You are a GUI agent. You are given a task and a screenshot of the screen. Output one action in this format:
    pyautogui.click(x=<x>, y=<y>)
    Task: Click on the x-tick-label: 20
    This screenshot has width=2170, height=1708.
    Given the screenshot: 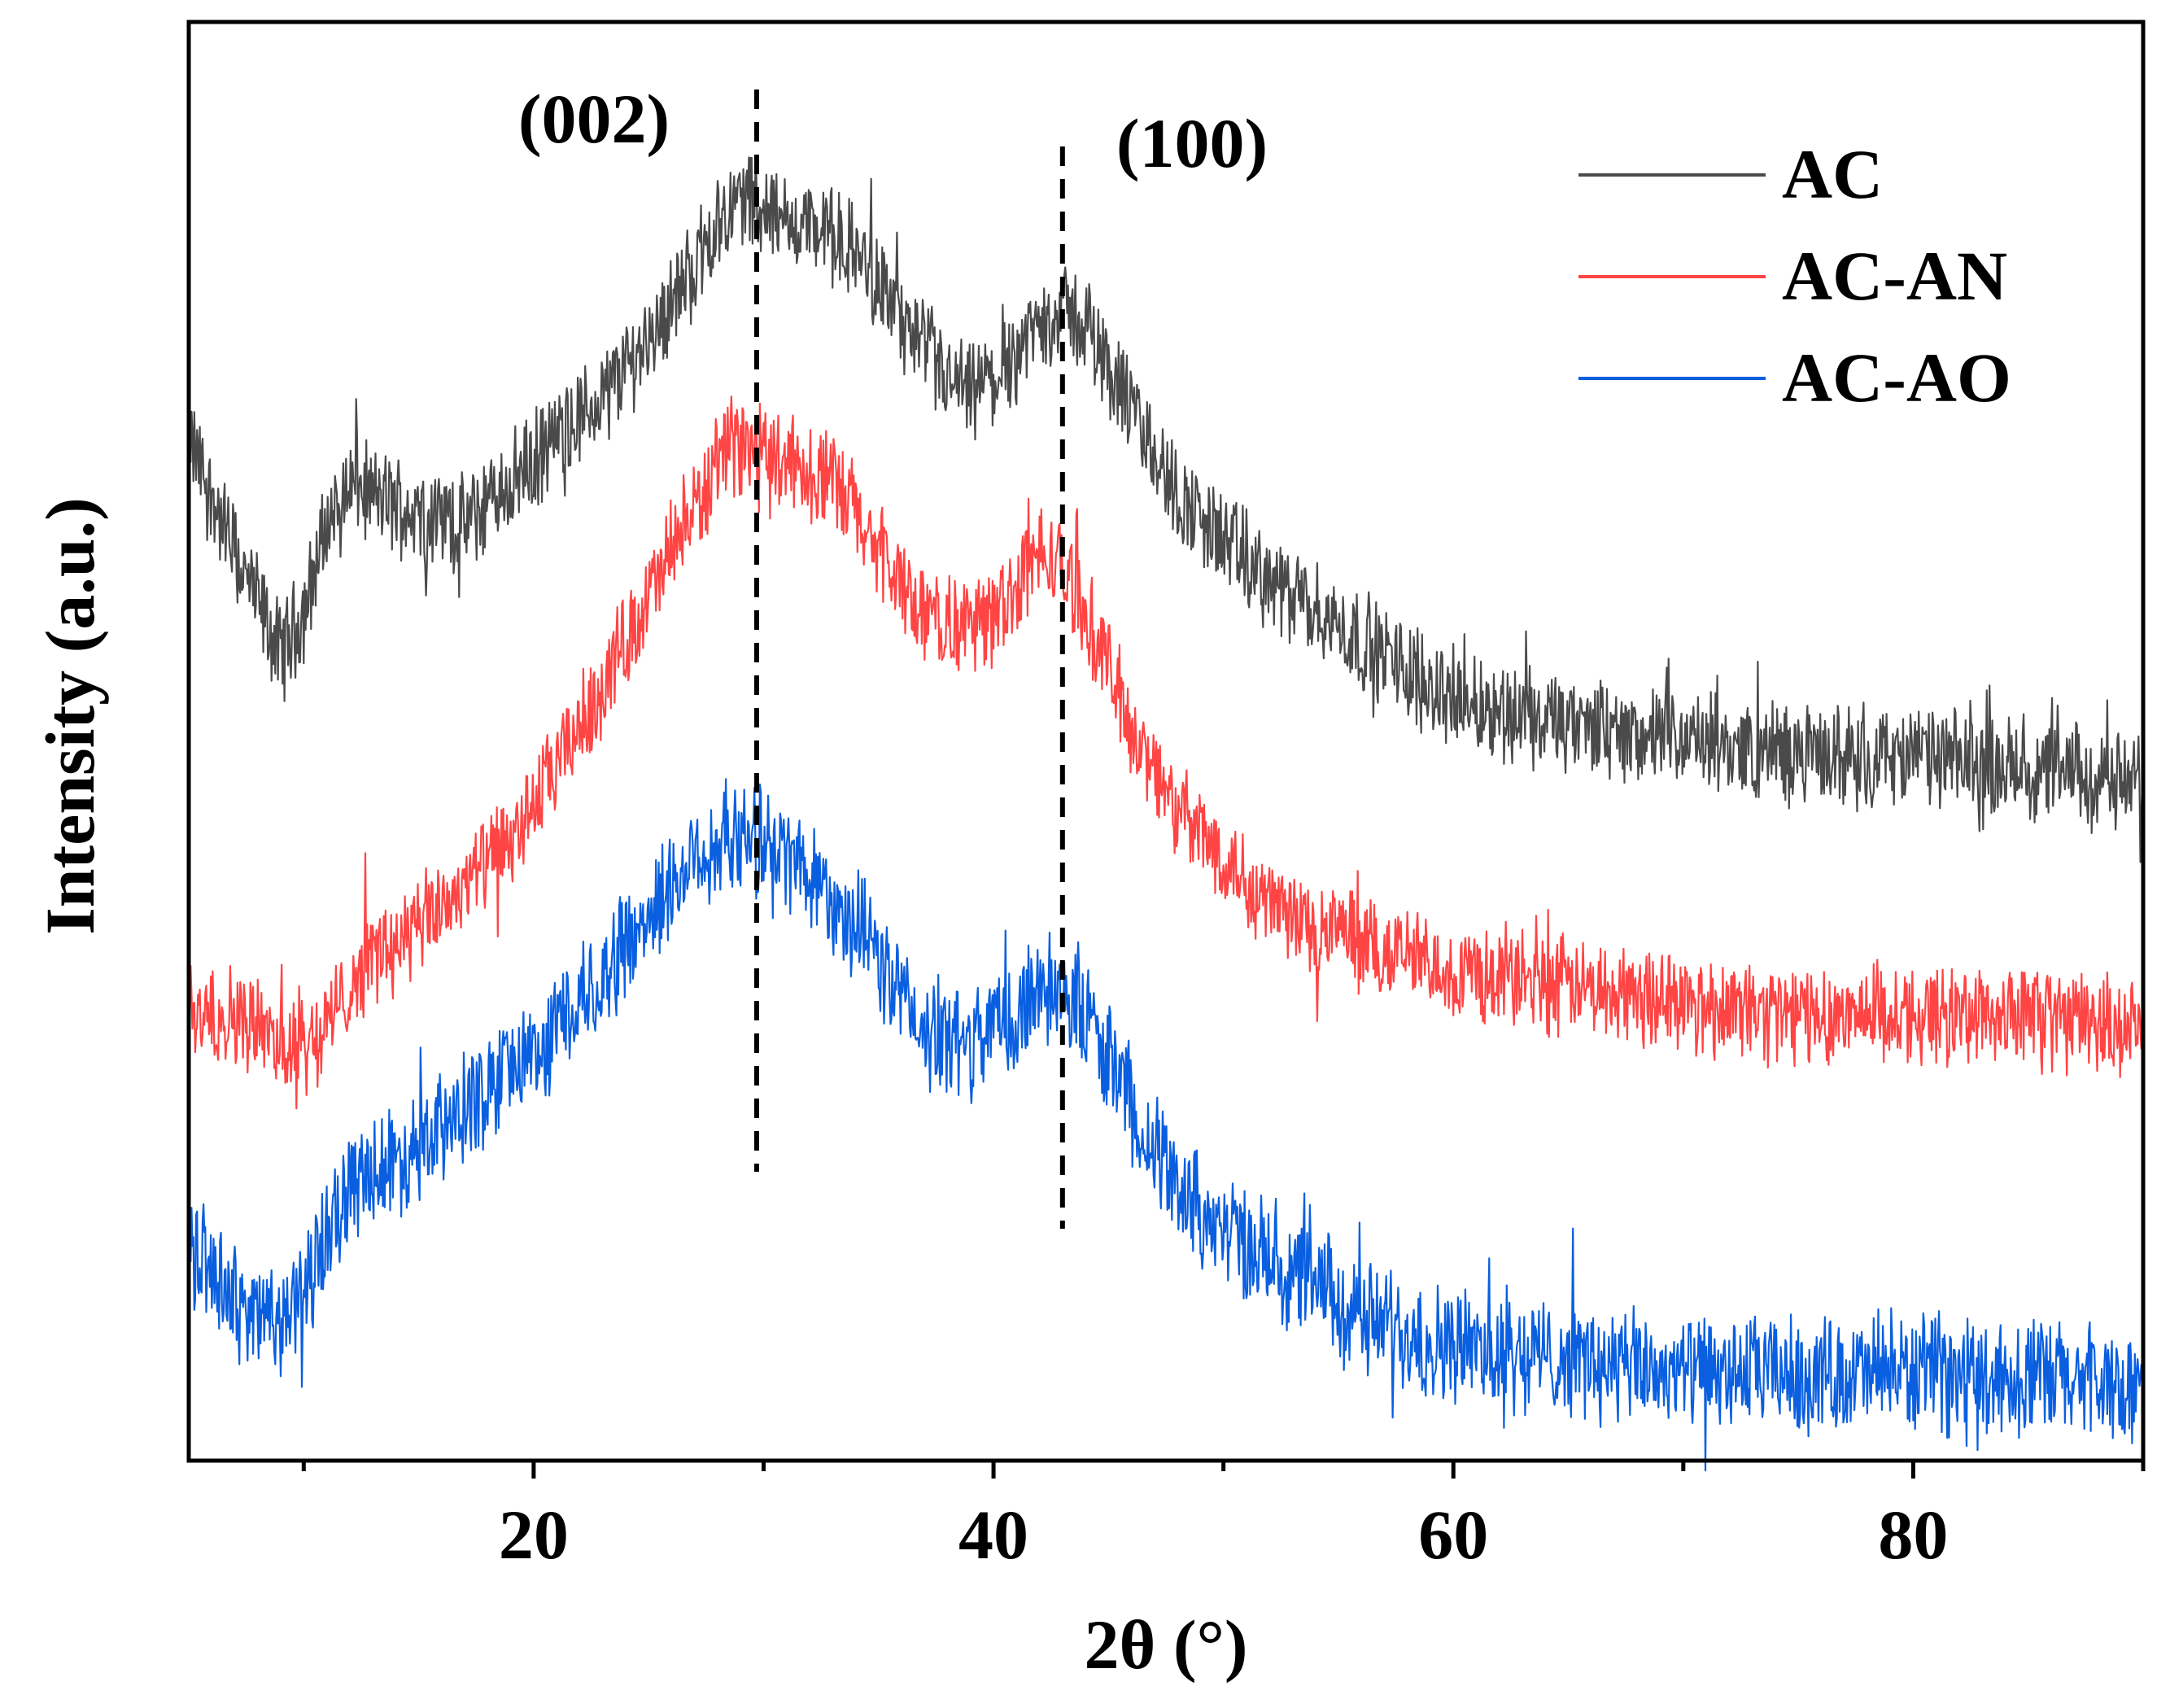 What is the action you would take?
    pyautogui.click(x=534, y=1535)
    